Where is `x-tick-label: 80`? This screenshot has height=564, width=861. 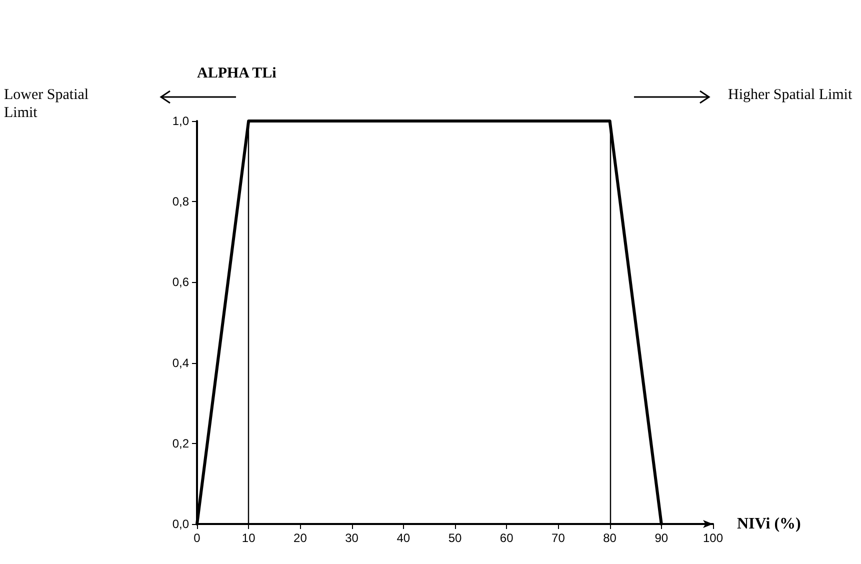 x-tick-label: 80 is located at coordinates (610, 538).